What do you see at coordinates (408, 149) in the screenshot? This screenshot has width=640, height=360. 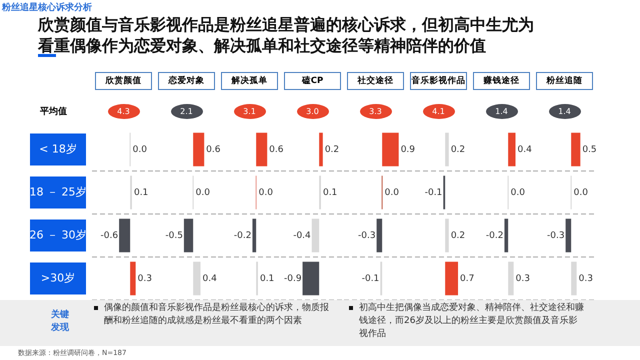 I see `data-label: 0.9` at bounding box center [408, 149].